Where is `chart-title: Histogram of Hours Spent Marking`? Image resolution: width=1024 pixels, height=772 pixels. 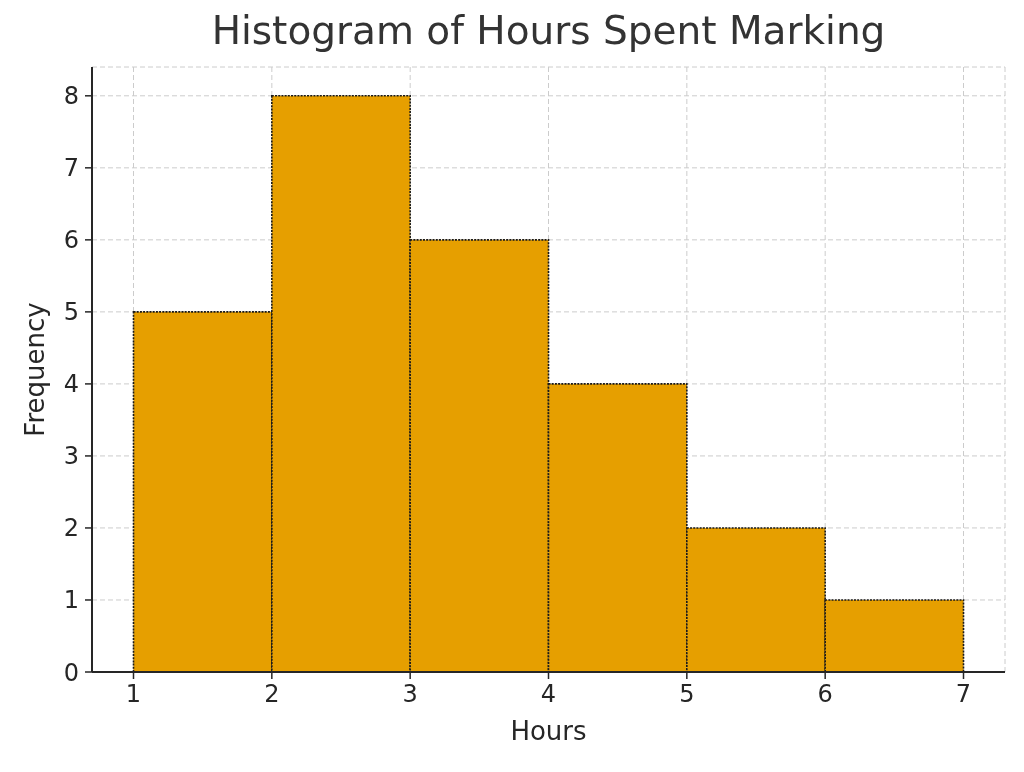 chart-title: Histogram of Hours Spent Marking is located at coordinates (548, 30).